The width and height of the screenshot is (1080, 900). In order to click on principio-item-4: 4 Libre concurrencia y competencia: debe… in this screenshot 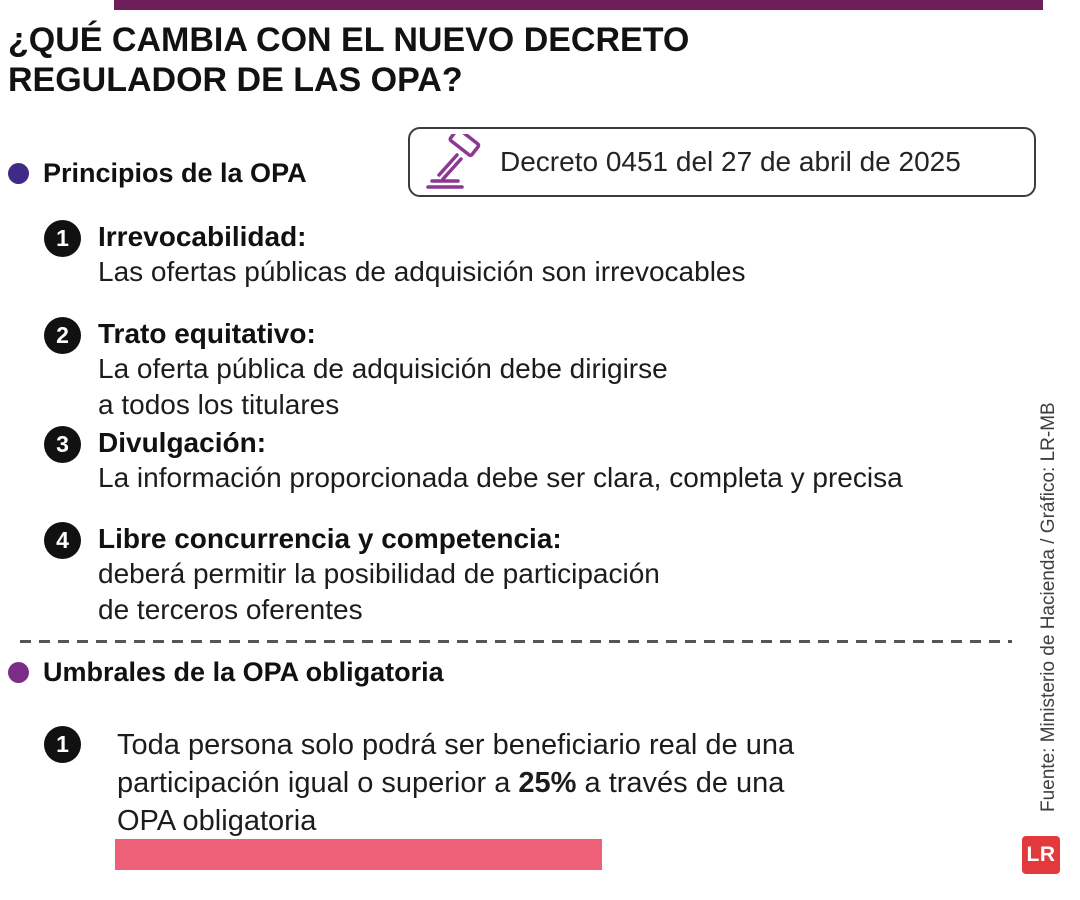, I will do `click(352, 575)`.